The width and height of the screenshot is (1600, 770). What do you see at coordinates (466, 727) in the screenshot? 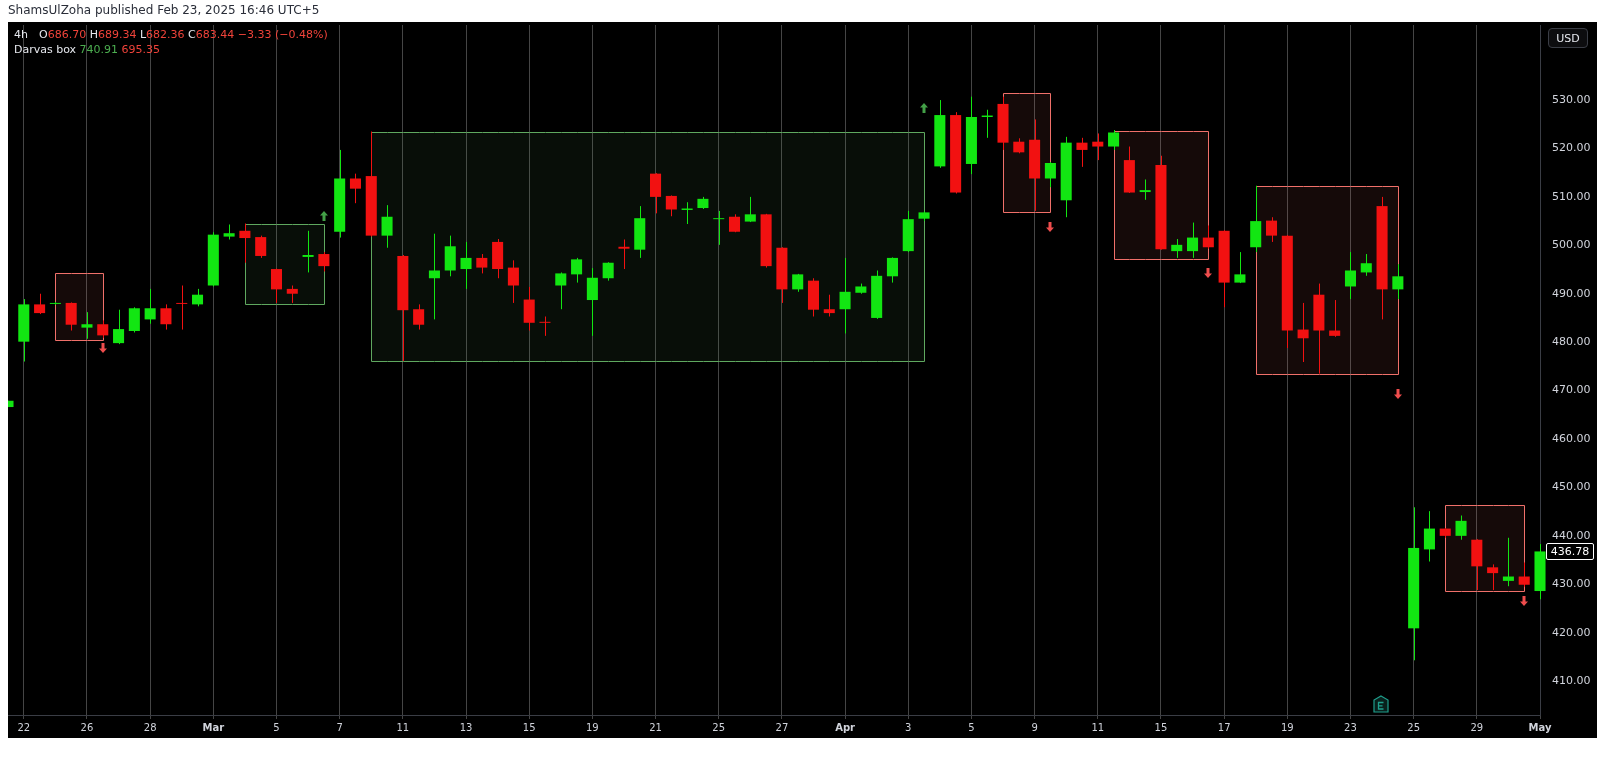
I see `x-tick-label: 13` at bounding box center [466, 727].